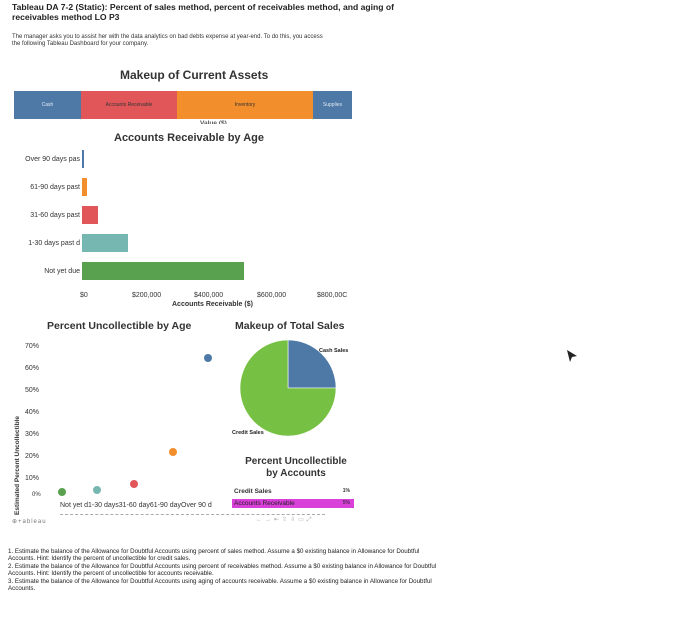  I want to click on exercise-title-line2: receivables method LO P3, so click(66, 17).